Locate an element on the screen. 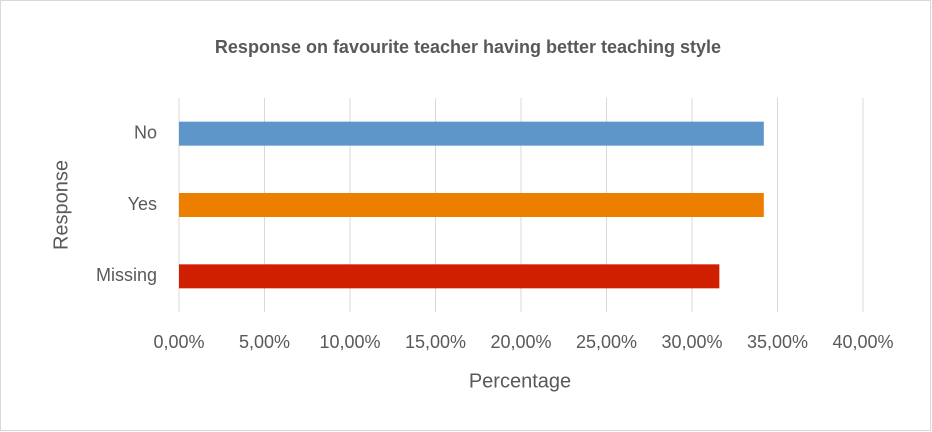 The width and height of the screenshot is (932, 432). x-tick-label: 20,00% is located at coordinates (520, 342).